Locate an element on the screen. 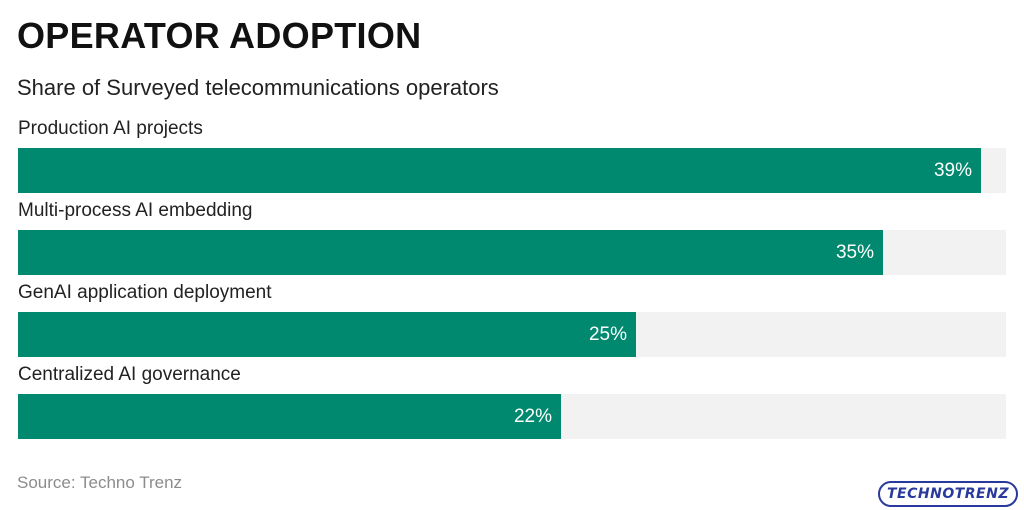  bar-value-label: 39% is located at coordinates (952, 170).